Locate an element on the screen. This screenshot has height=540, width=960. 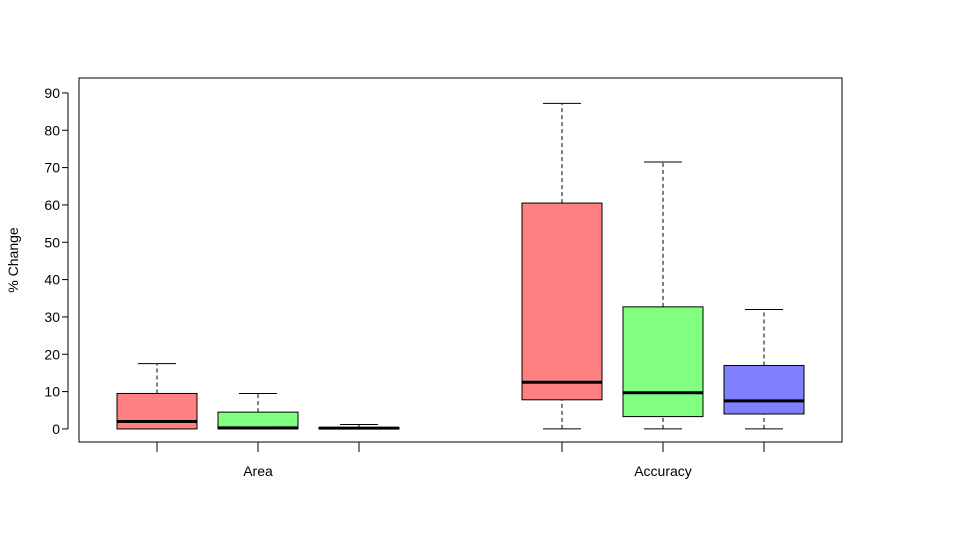
x-group-label: Area is located at coordinates (258, 471).